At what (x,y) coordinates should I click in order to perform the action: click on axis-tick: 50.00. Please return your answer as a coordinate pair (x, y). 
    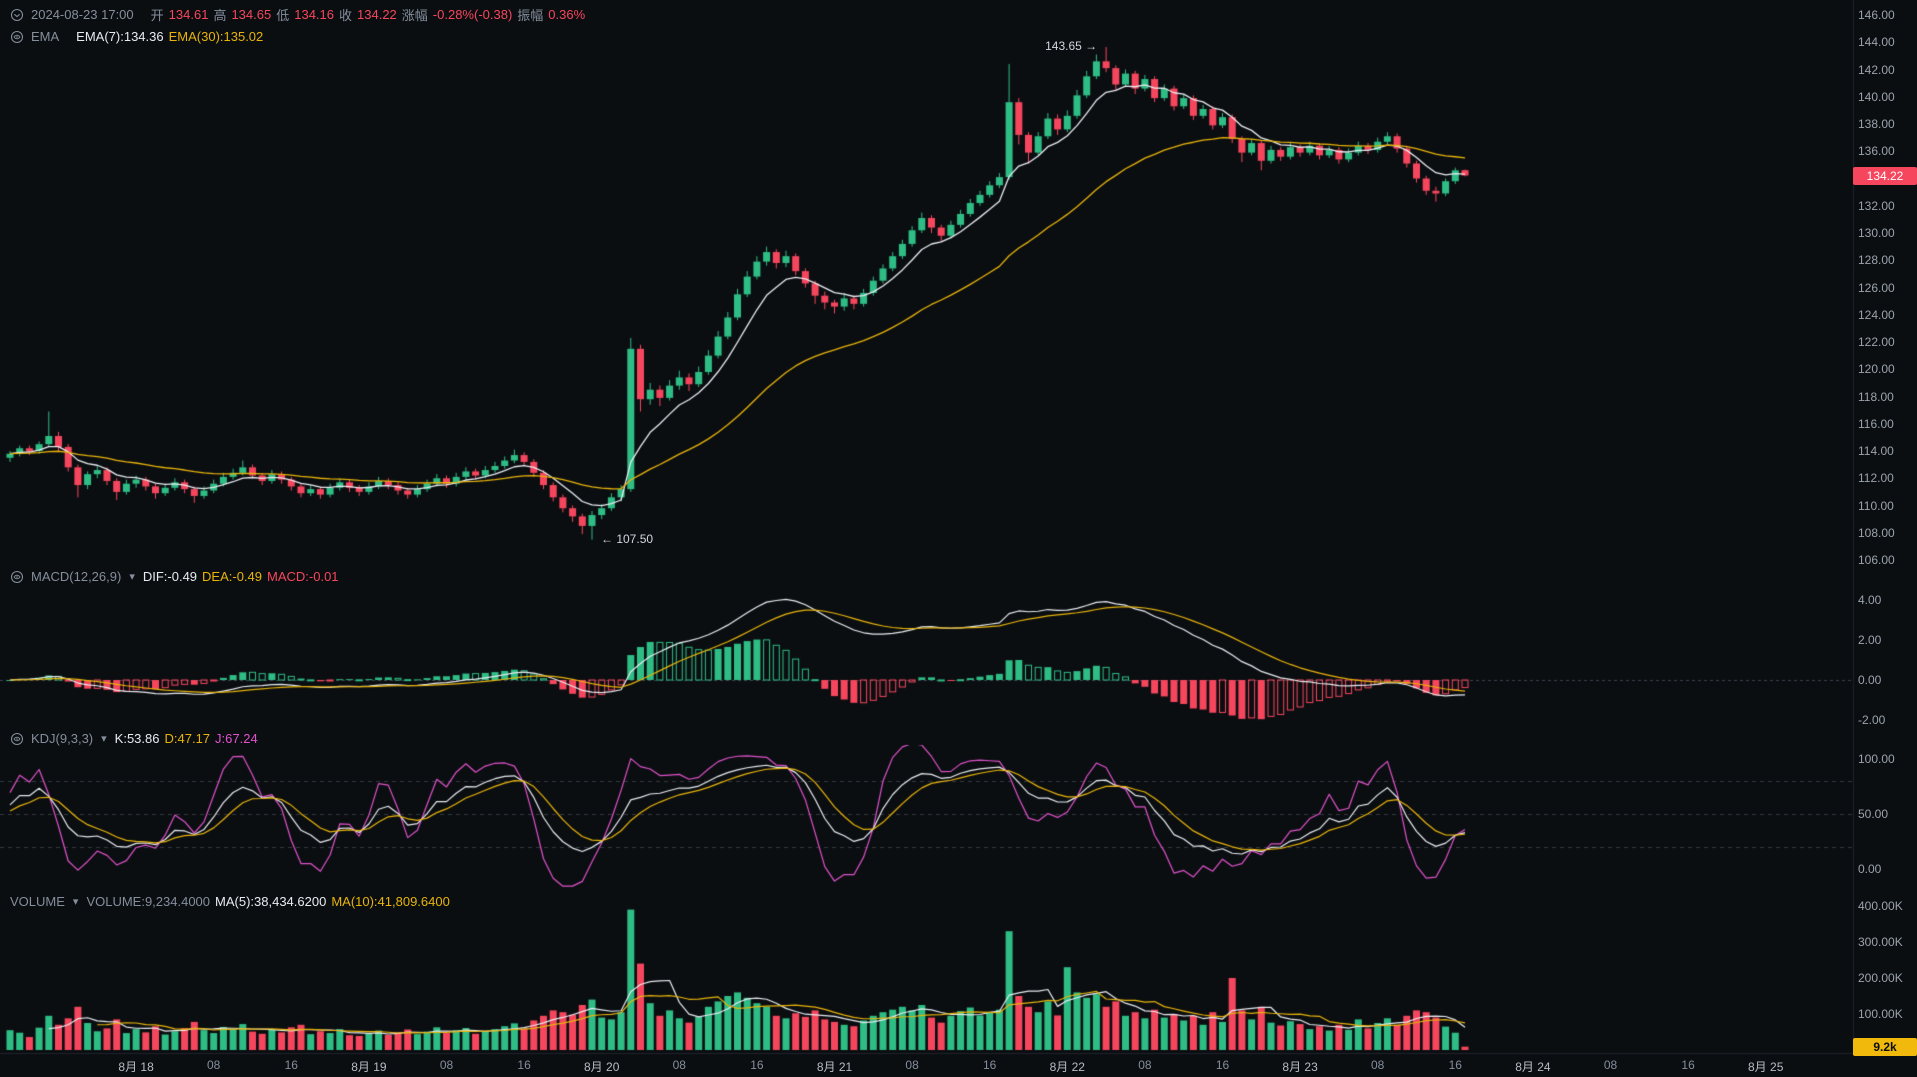
    Looking at the image, I should click on (1873, 814).